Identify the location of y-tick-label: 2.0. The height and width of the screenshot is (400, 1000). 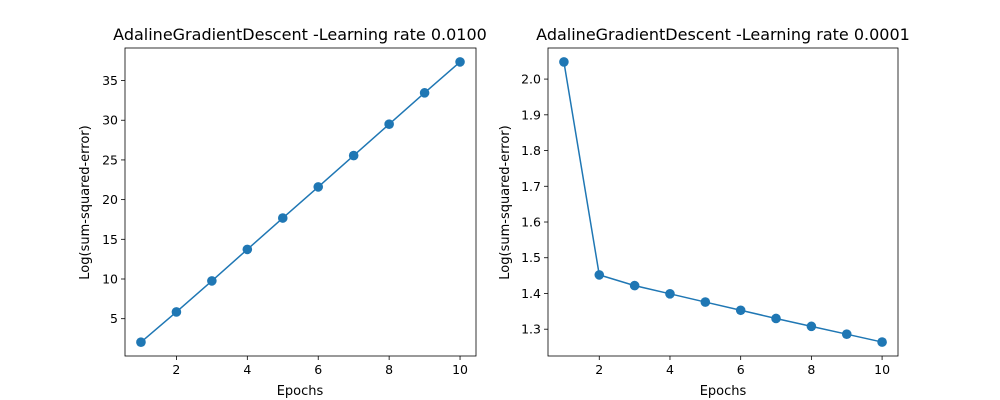
(531, 79).